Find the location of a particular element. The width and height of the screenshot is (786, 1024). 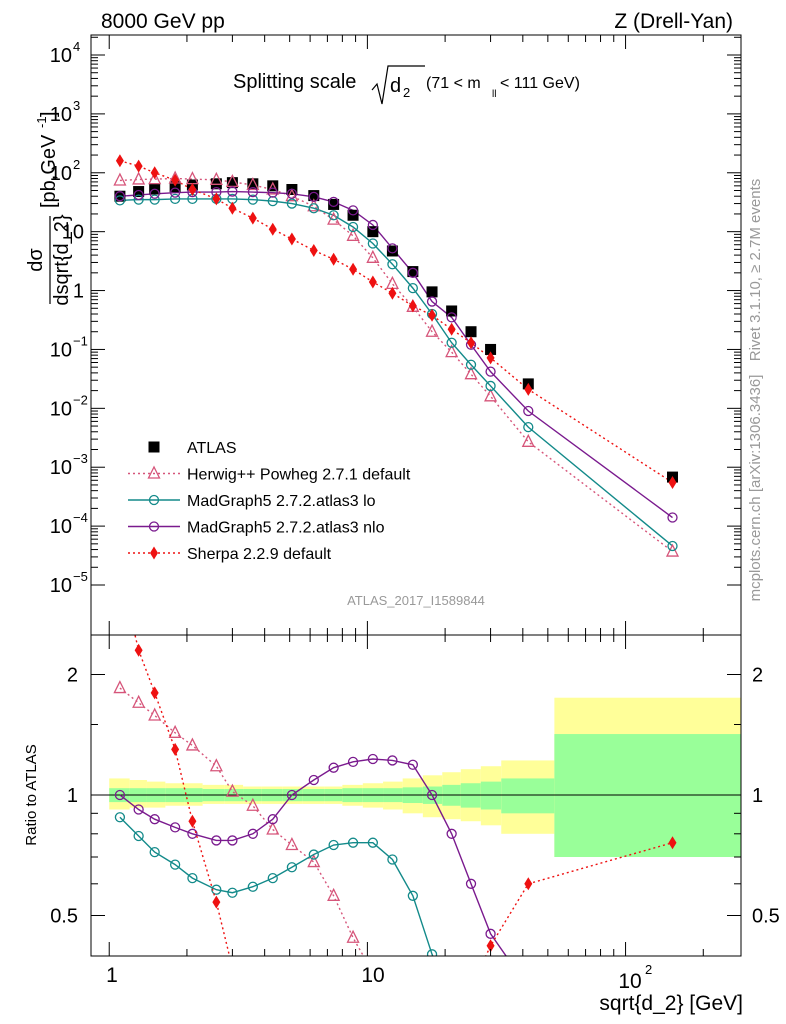

ylabel-unit-sup: -1 is located at coordinates (41, 122).